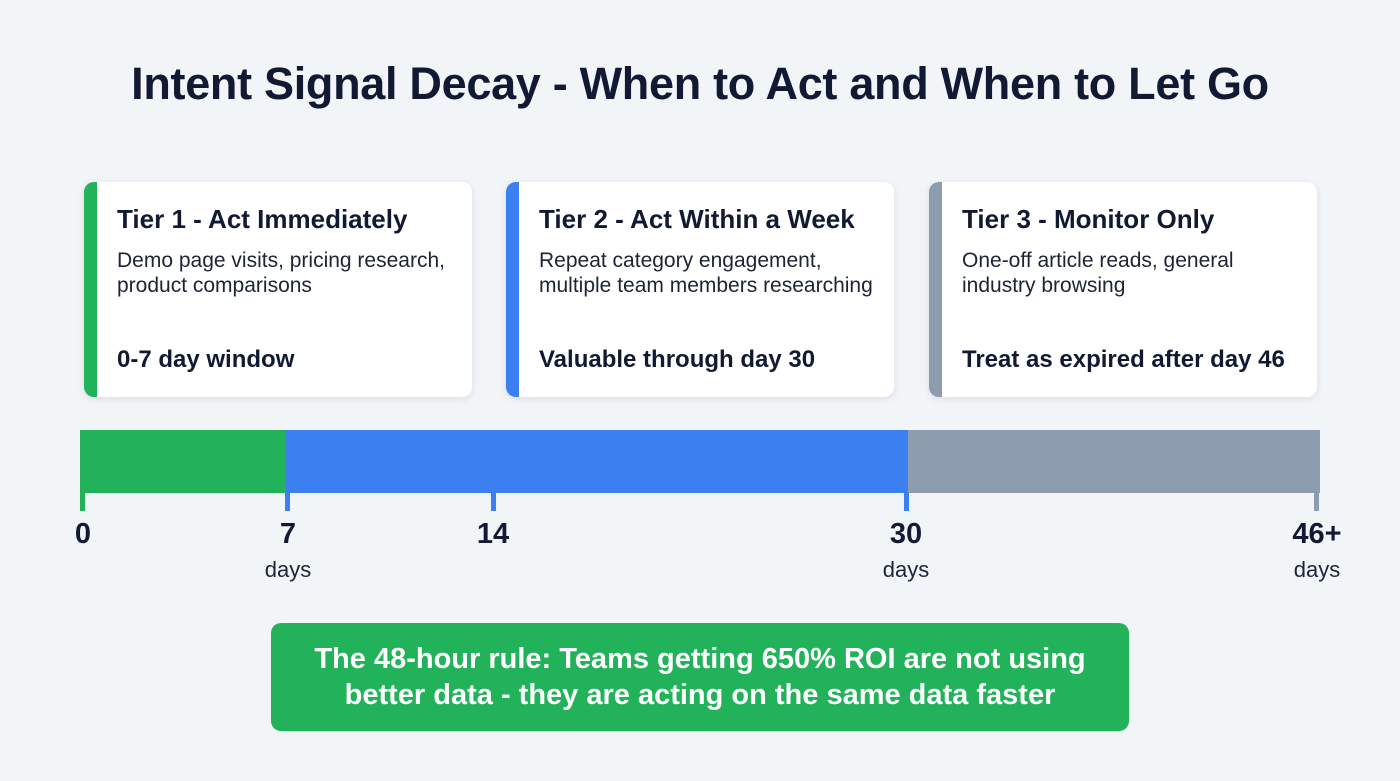 This screenshot has height=781, width=1400. I want to click on tick-unit-7: days, so click(288, 569).